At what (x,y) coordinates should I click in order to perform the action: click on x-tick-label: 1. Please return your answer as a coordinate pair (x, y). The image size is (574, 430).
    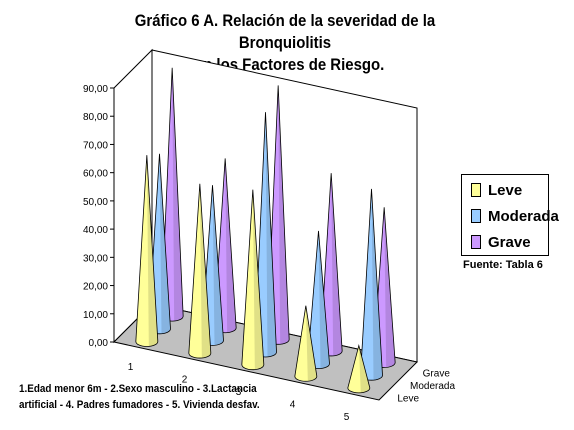
    Looking at the image, I should click on (131, 367).